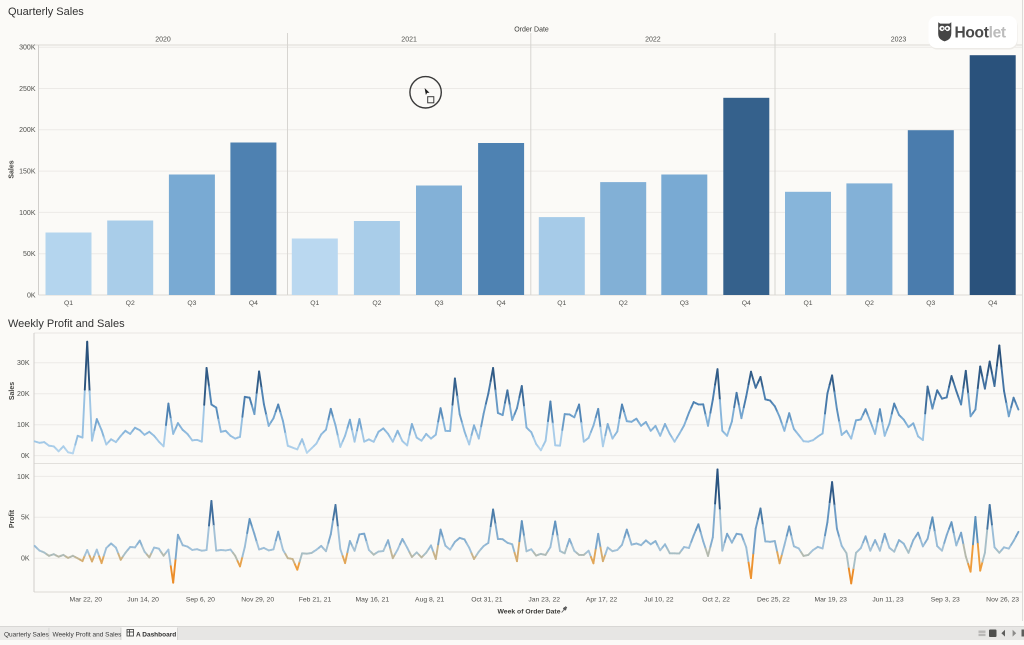  I want to click on svg-text: 150K, so click(27, 172).